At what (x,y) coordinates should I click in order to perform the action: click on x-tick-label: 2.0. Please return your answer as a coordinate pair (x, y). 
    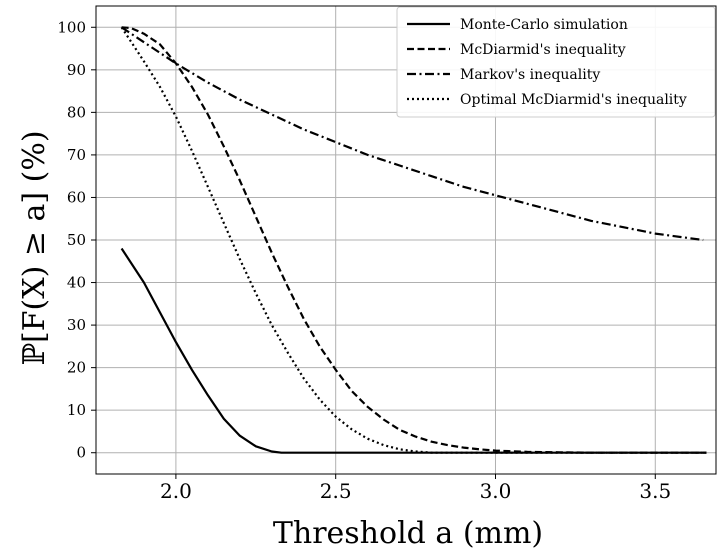
    Looking at the image, I should click on (176, 491).